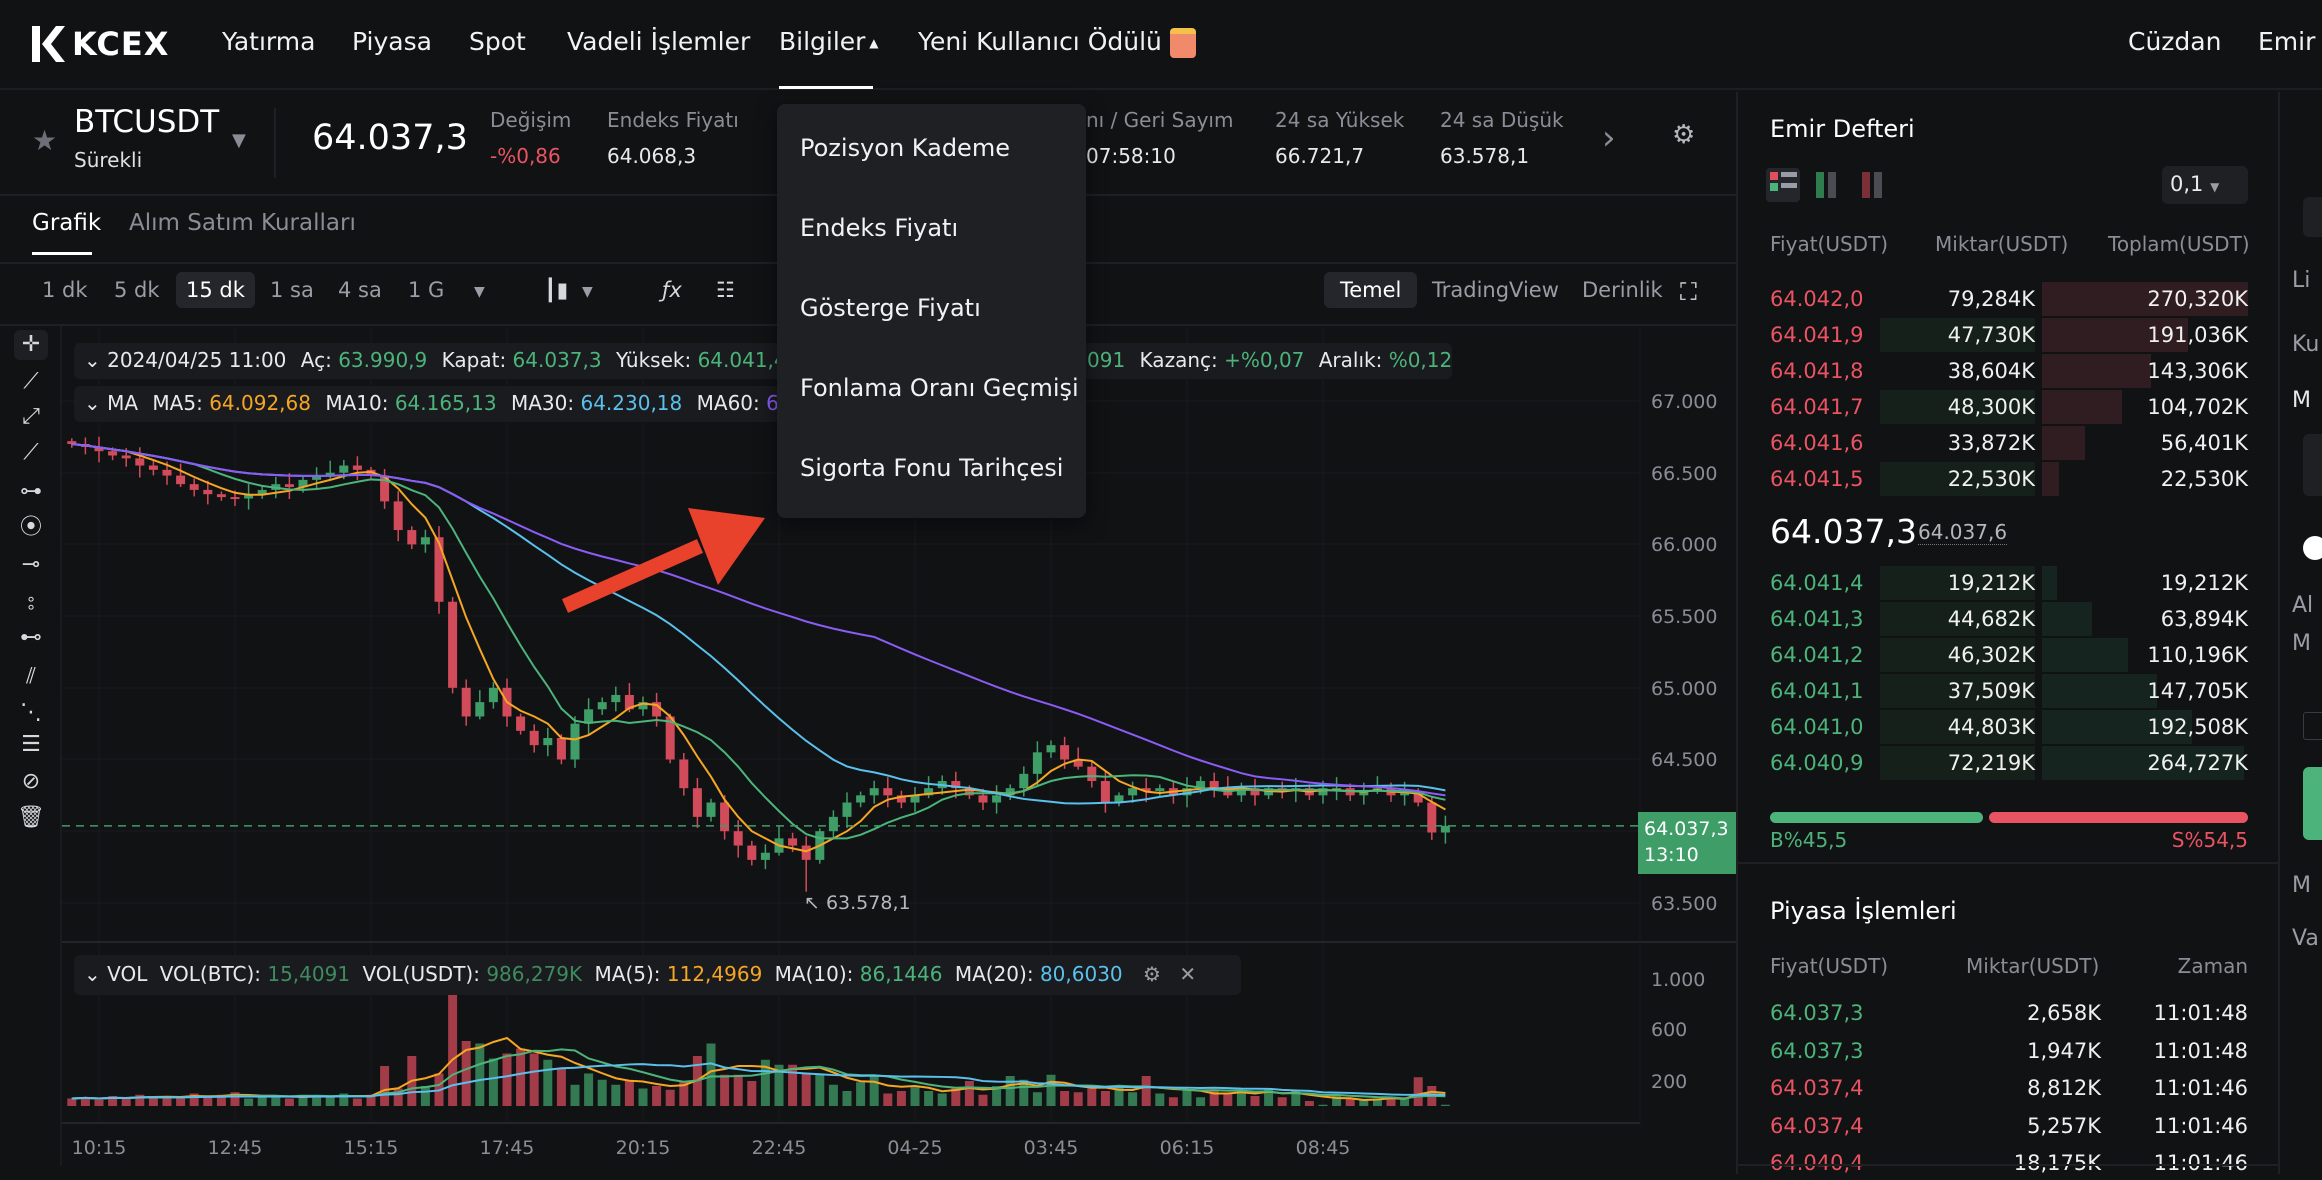 The image size is (2322, 1180). What do you see at coordinates (1622, 290) in the screenshot?
I see `view-depth: Derinlik` at bounding box center [1622, 290].